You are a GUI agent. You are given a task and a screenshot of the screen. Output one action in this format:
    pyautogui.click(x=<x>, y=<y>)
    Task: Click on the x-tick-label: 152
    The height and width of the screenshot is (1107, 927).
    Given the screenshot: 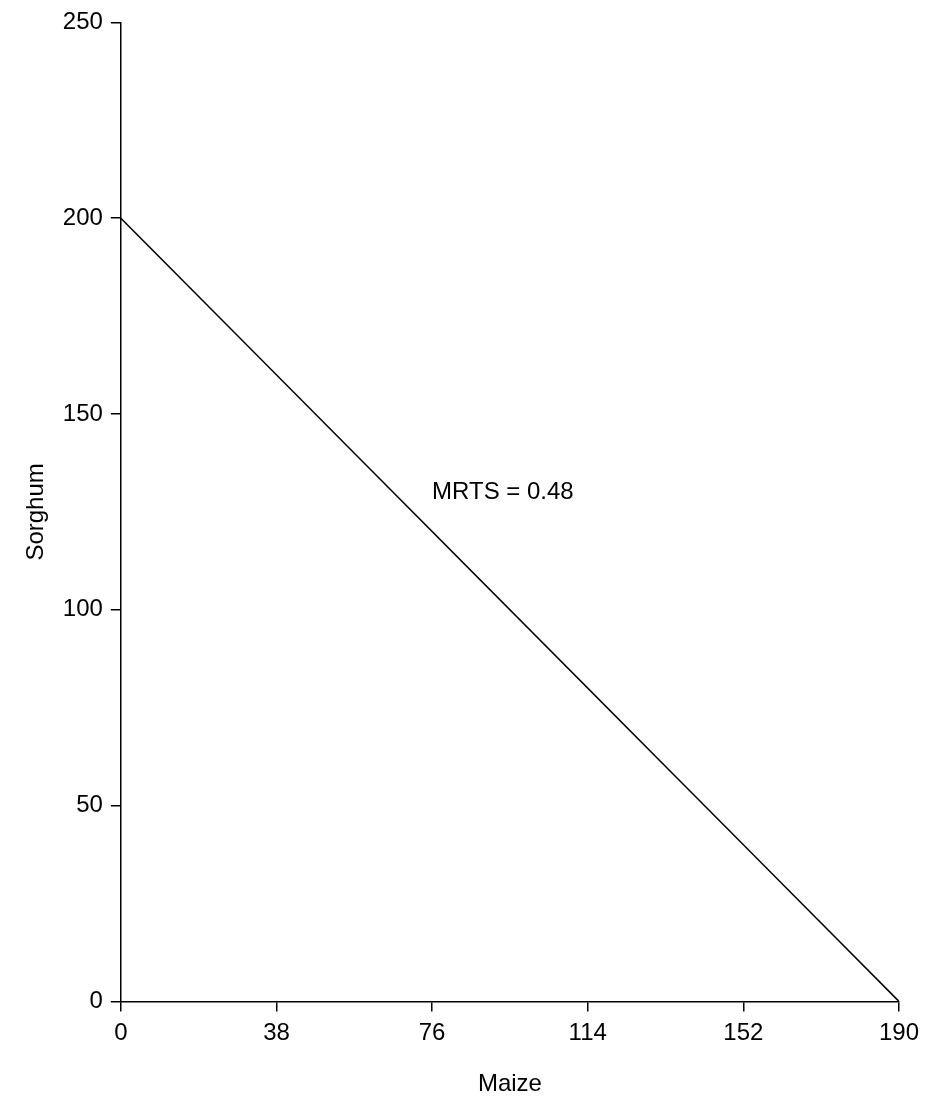 What is the action you would take?
    pyautogui.click(x=743, y=1032)
    